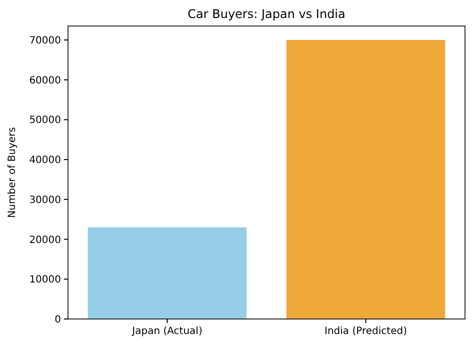 This screenshot has height=346, width=474. What do you see at coordinates (45, 280) in the screenshot?
I see `y-tick-label: 10000` at bounding box center [45, 280].